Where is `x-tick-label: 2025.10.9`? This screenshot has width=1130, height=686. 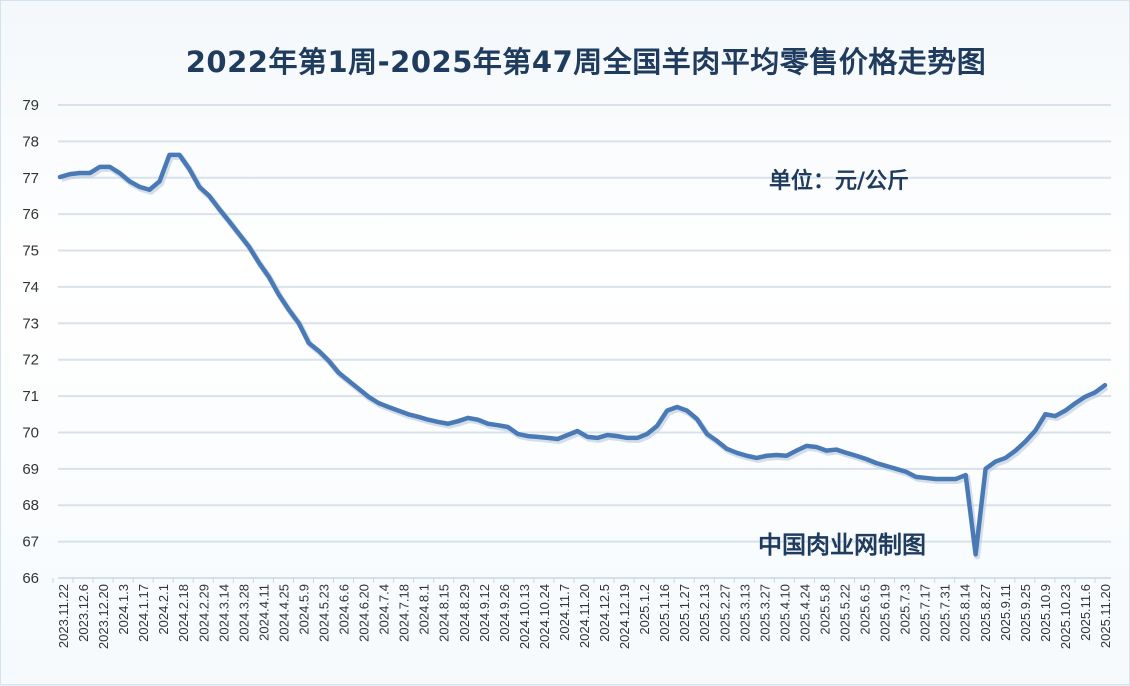
x-tick-label: 2025.10.9 is located at coordinates (1045, 613).